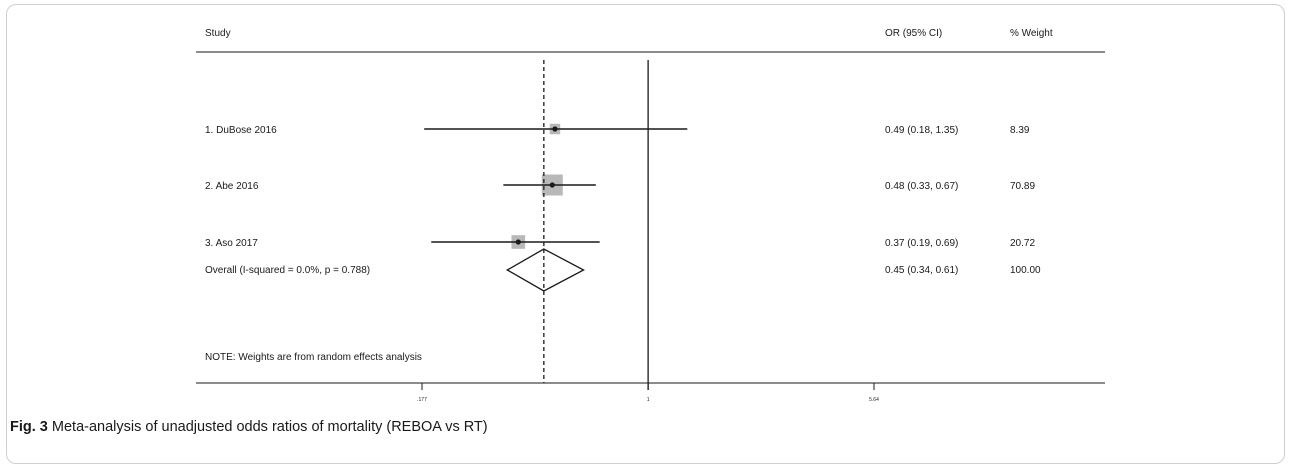 Image resolution: width=1292 pixels, height=464 pixels. I want to click on study-weight: 8.39, so click(1020, 130).